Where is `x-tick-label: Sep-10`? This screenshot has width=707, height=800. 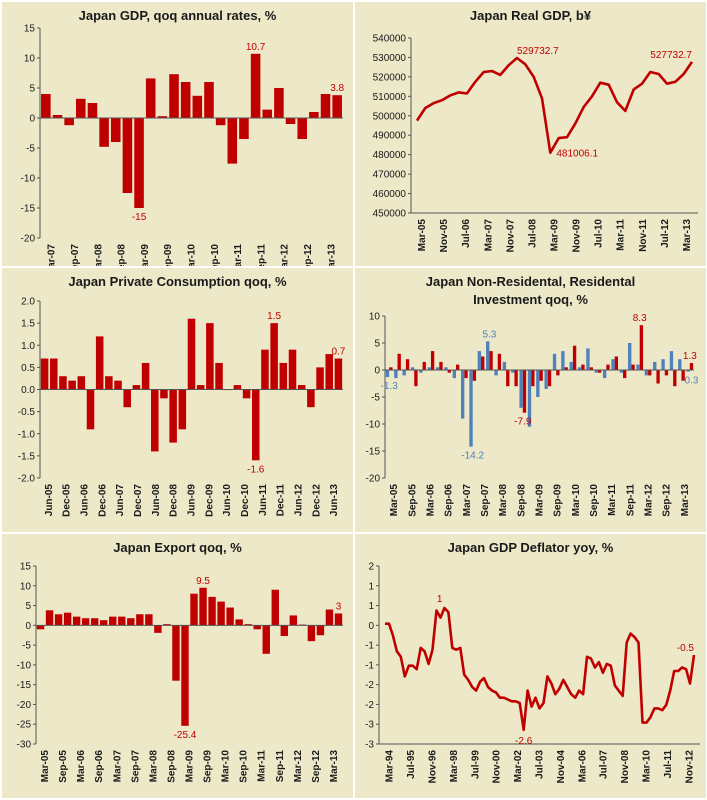
x-tick-label: Sep-10 is located at coordinates (244, 766).